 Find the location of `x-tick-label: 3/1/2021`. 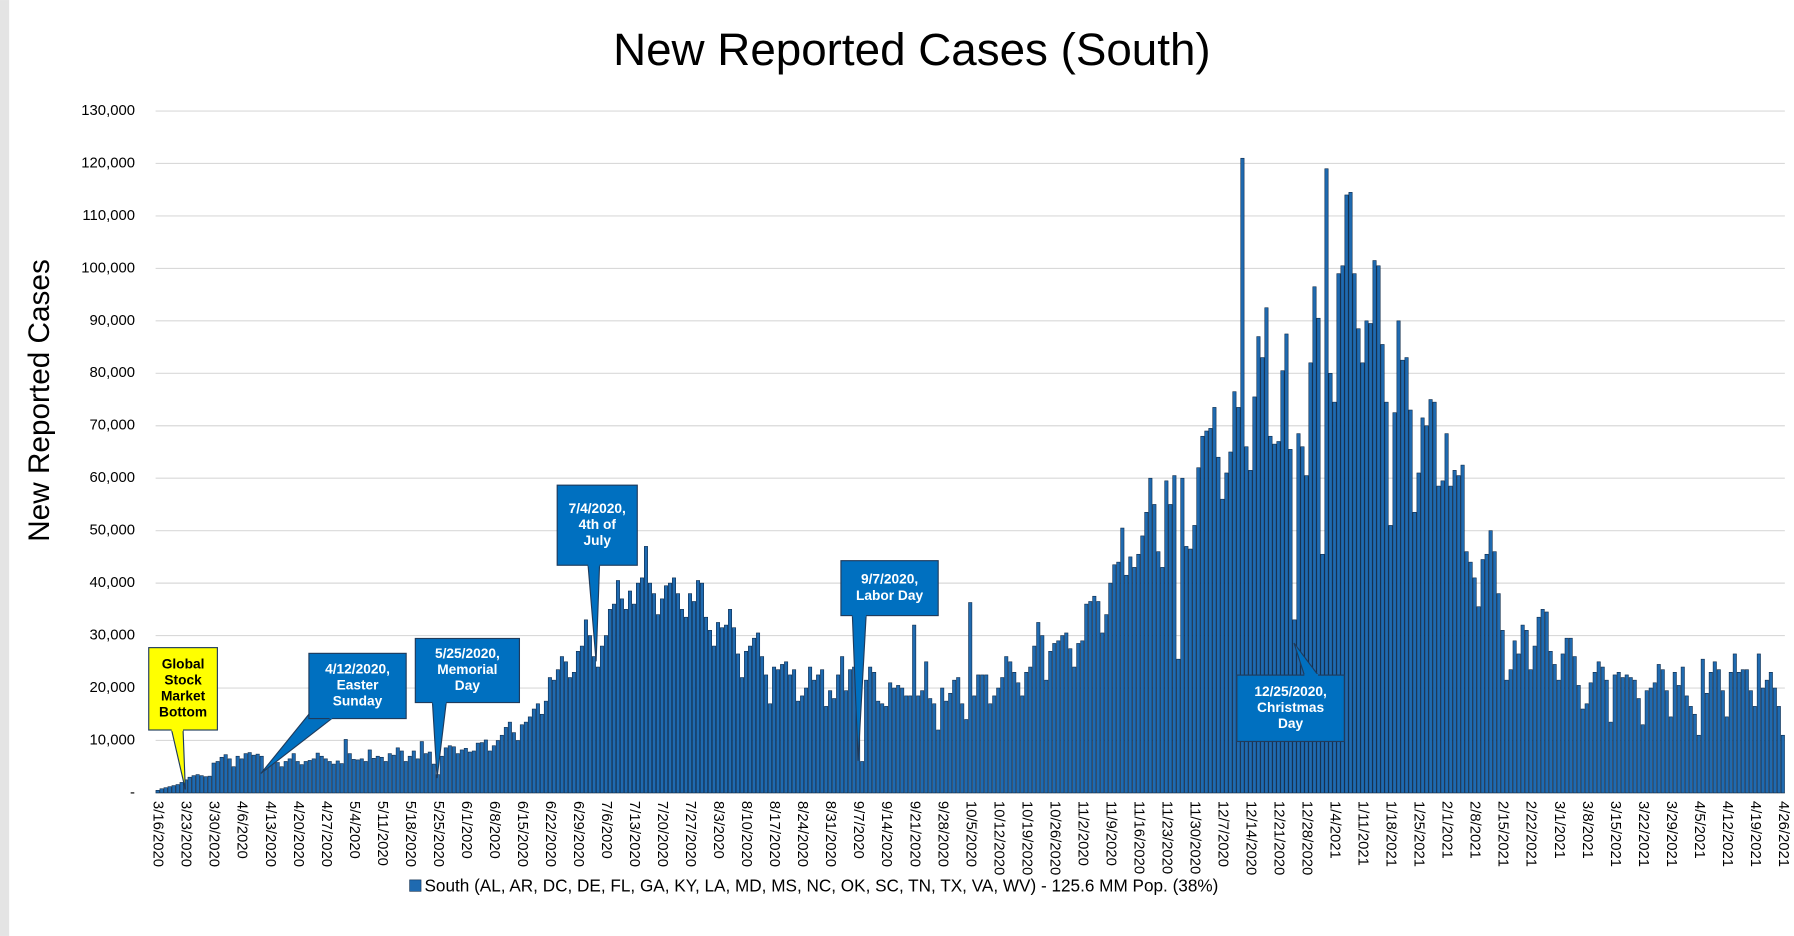

x-tick-label: 3/1/2021 is located at coordinates (1559, 830).